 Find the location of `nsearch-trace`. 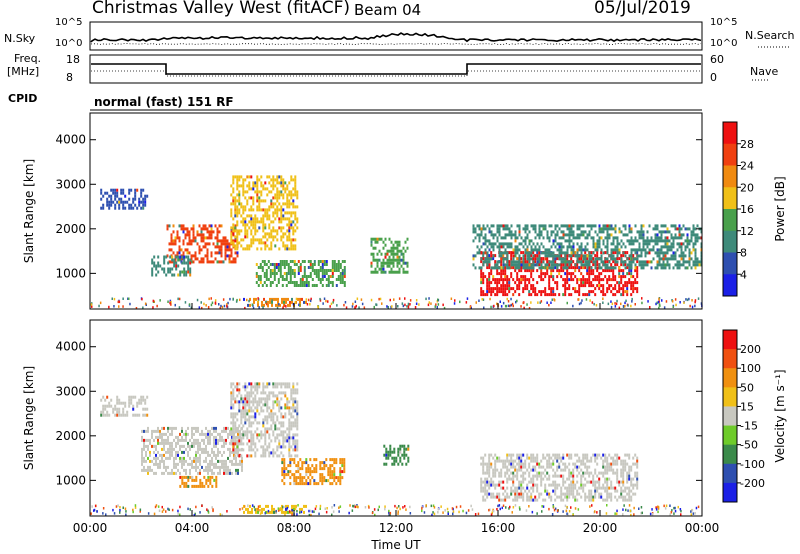

nsearch-trace is located at coordinates (396, 44).